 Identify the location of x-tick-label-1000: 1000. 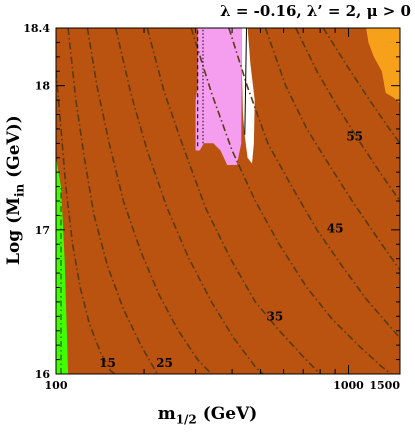
(348, 385).